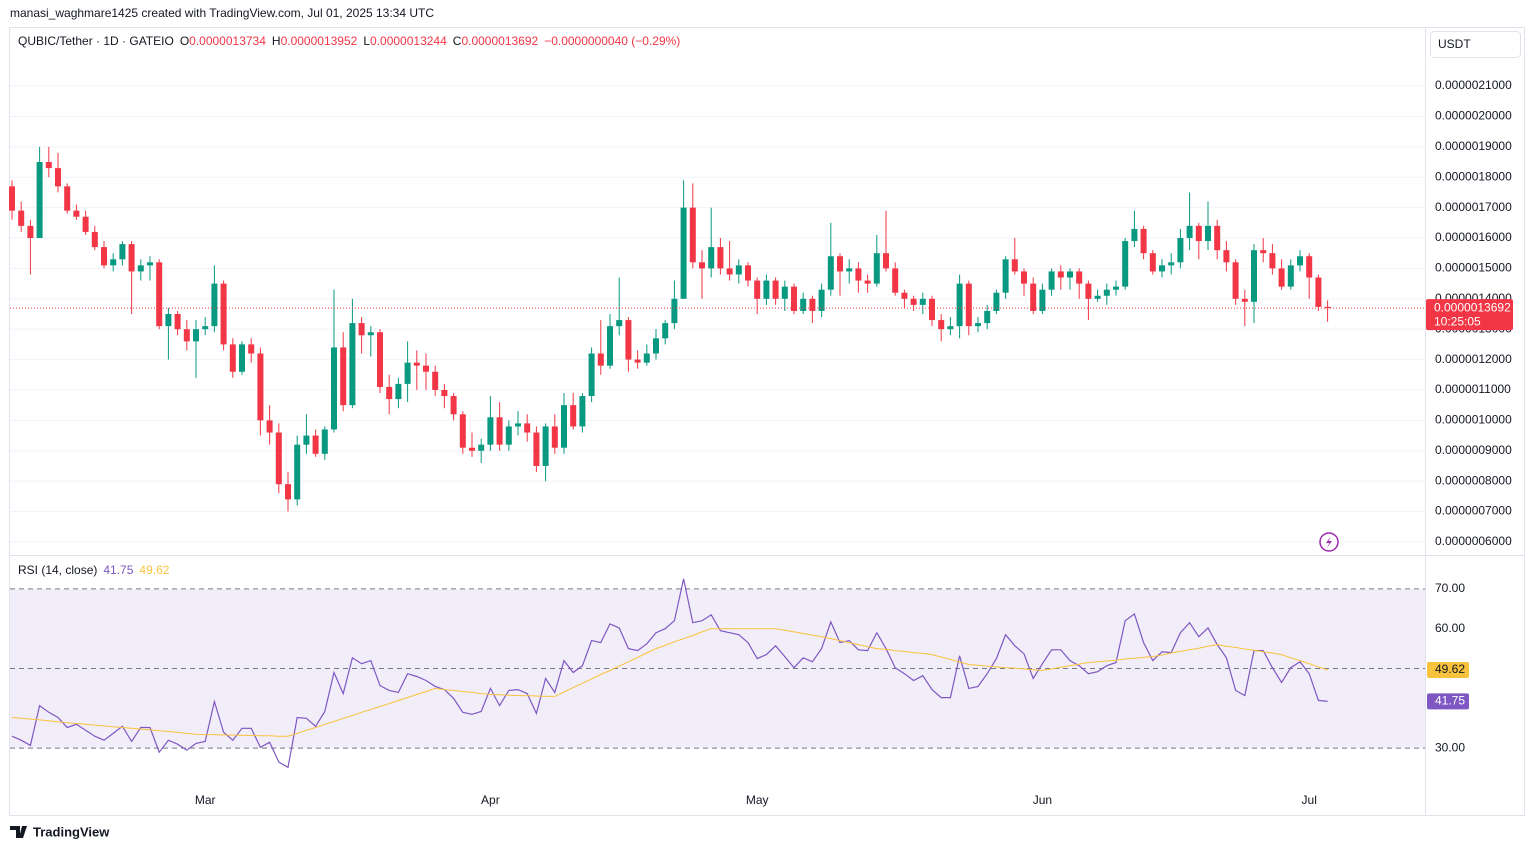 This screenshot has width=1534, height=850. Describe the element at coordinates (1450, 628) in the screenshot. I see `y-tick-label: 60.00` at that location.